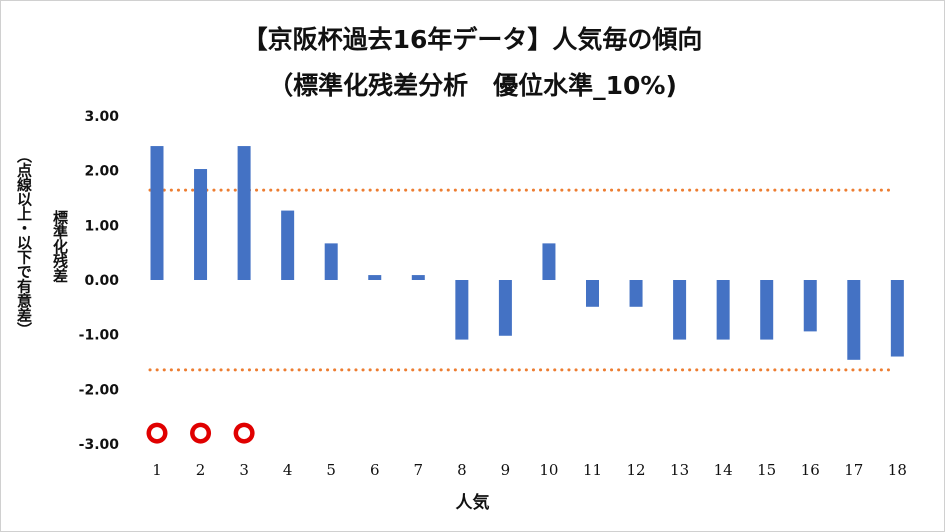 Image resolution: width=945 pixels, height=532 pixels. Describe the element at coordinates (99, 390) in the screenshot. I see `y-tick-label: -2.00` at that location.